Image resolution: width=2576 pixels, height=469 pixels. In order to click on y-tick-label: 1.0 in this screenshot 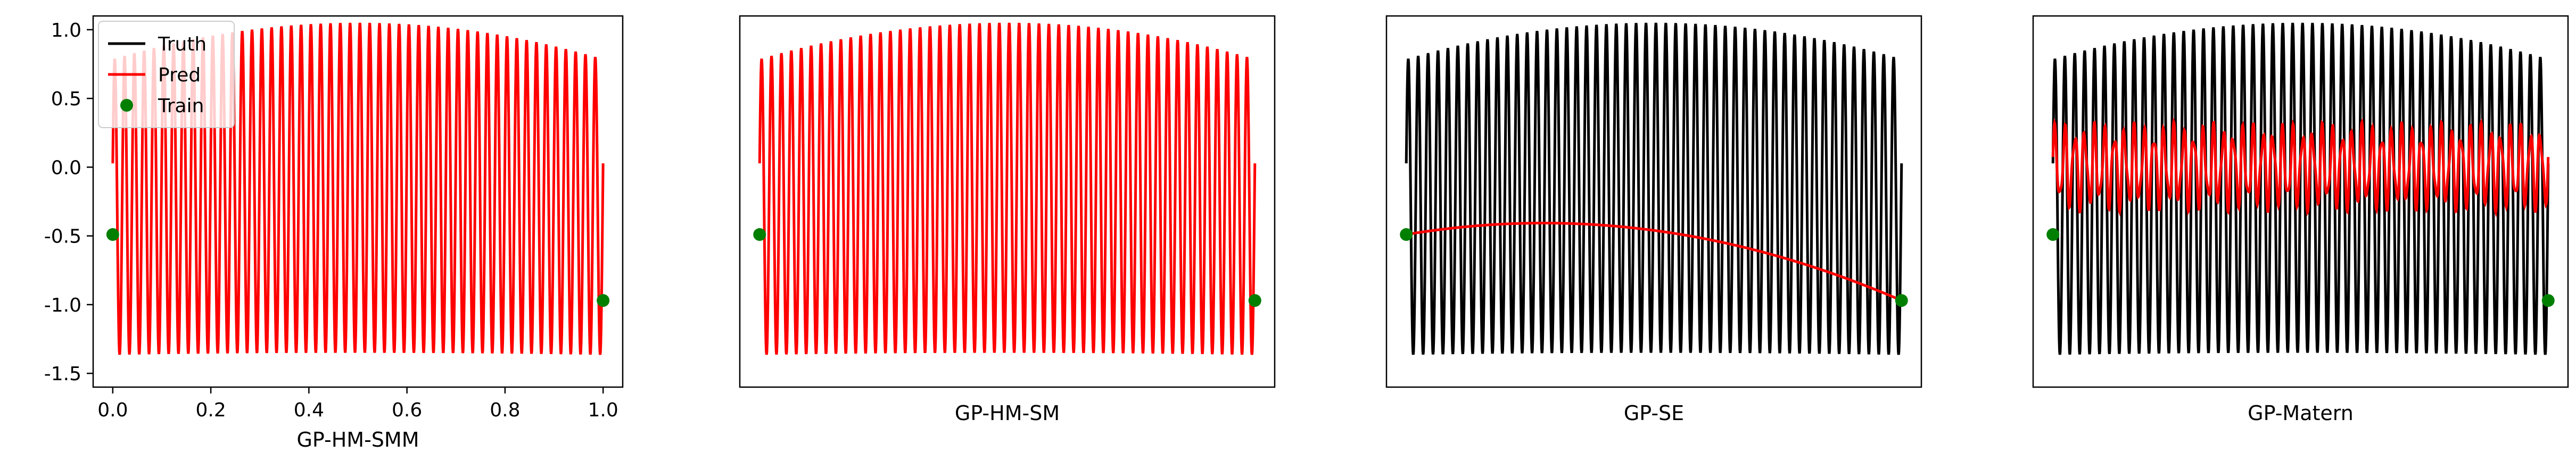, I will do `click(66, 31)`.